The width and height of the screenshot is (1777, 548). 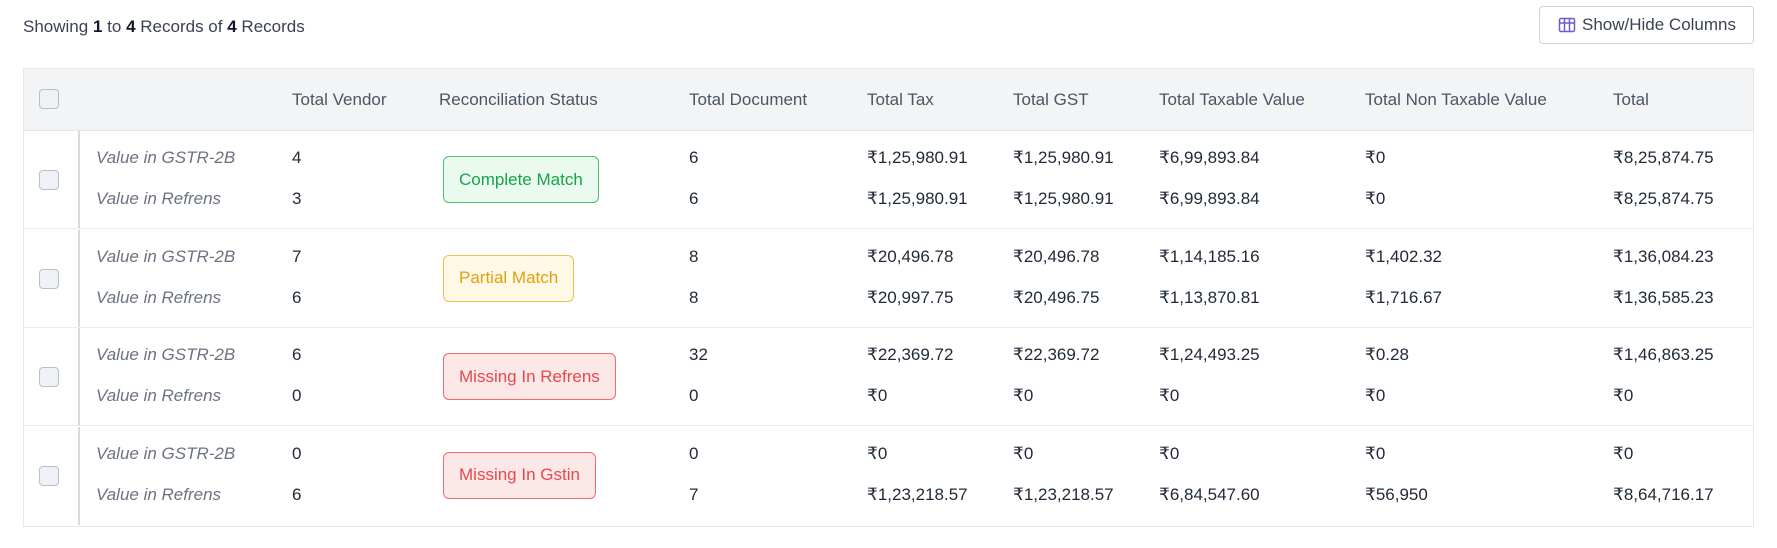 I want to click on cell-gst: ₹22,369.72, so click(x=1056, y=354).